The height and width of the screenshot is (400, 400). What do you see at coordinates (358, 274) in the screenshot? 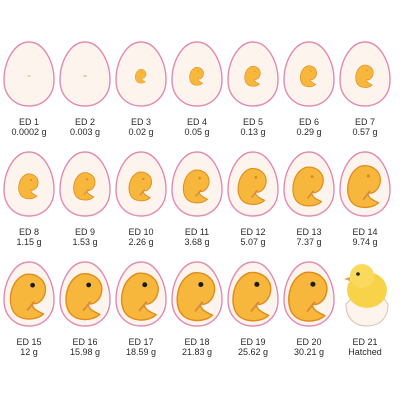
I see `chick-eye-icon` at bounding box center [358, 274].